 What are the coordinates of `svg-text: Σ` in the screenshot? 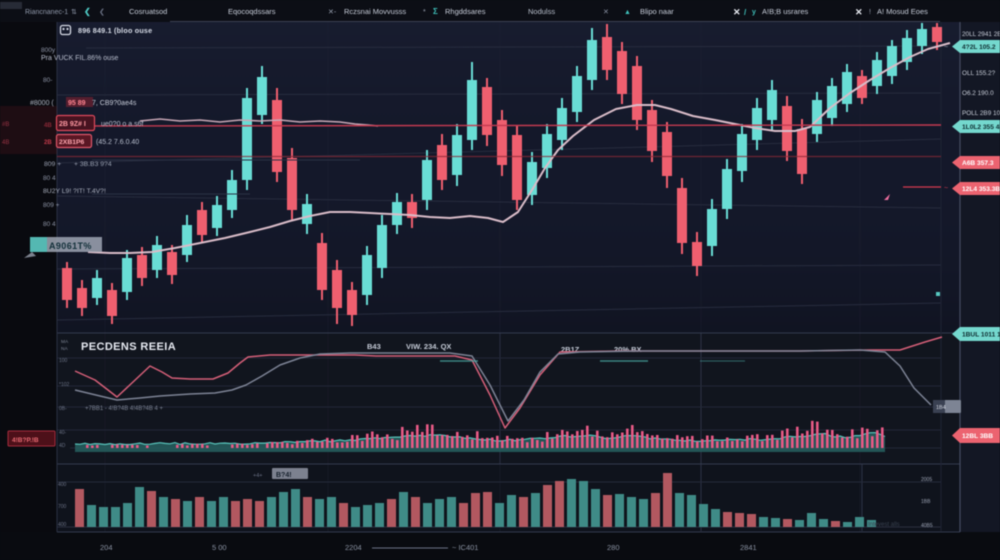 It's located at (435, 11).